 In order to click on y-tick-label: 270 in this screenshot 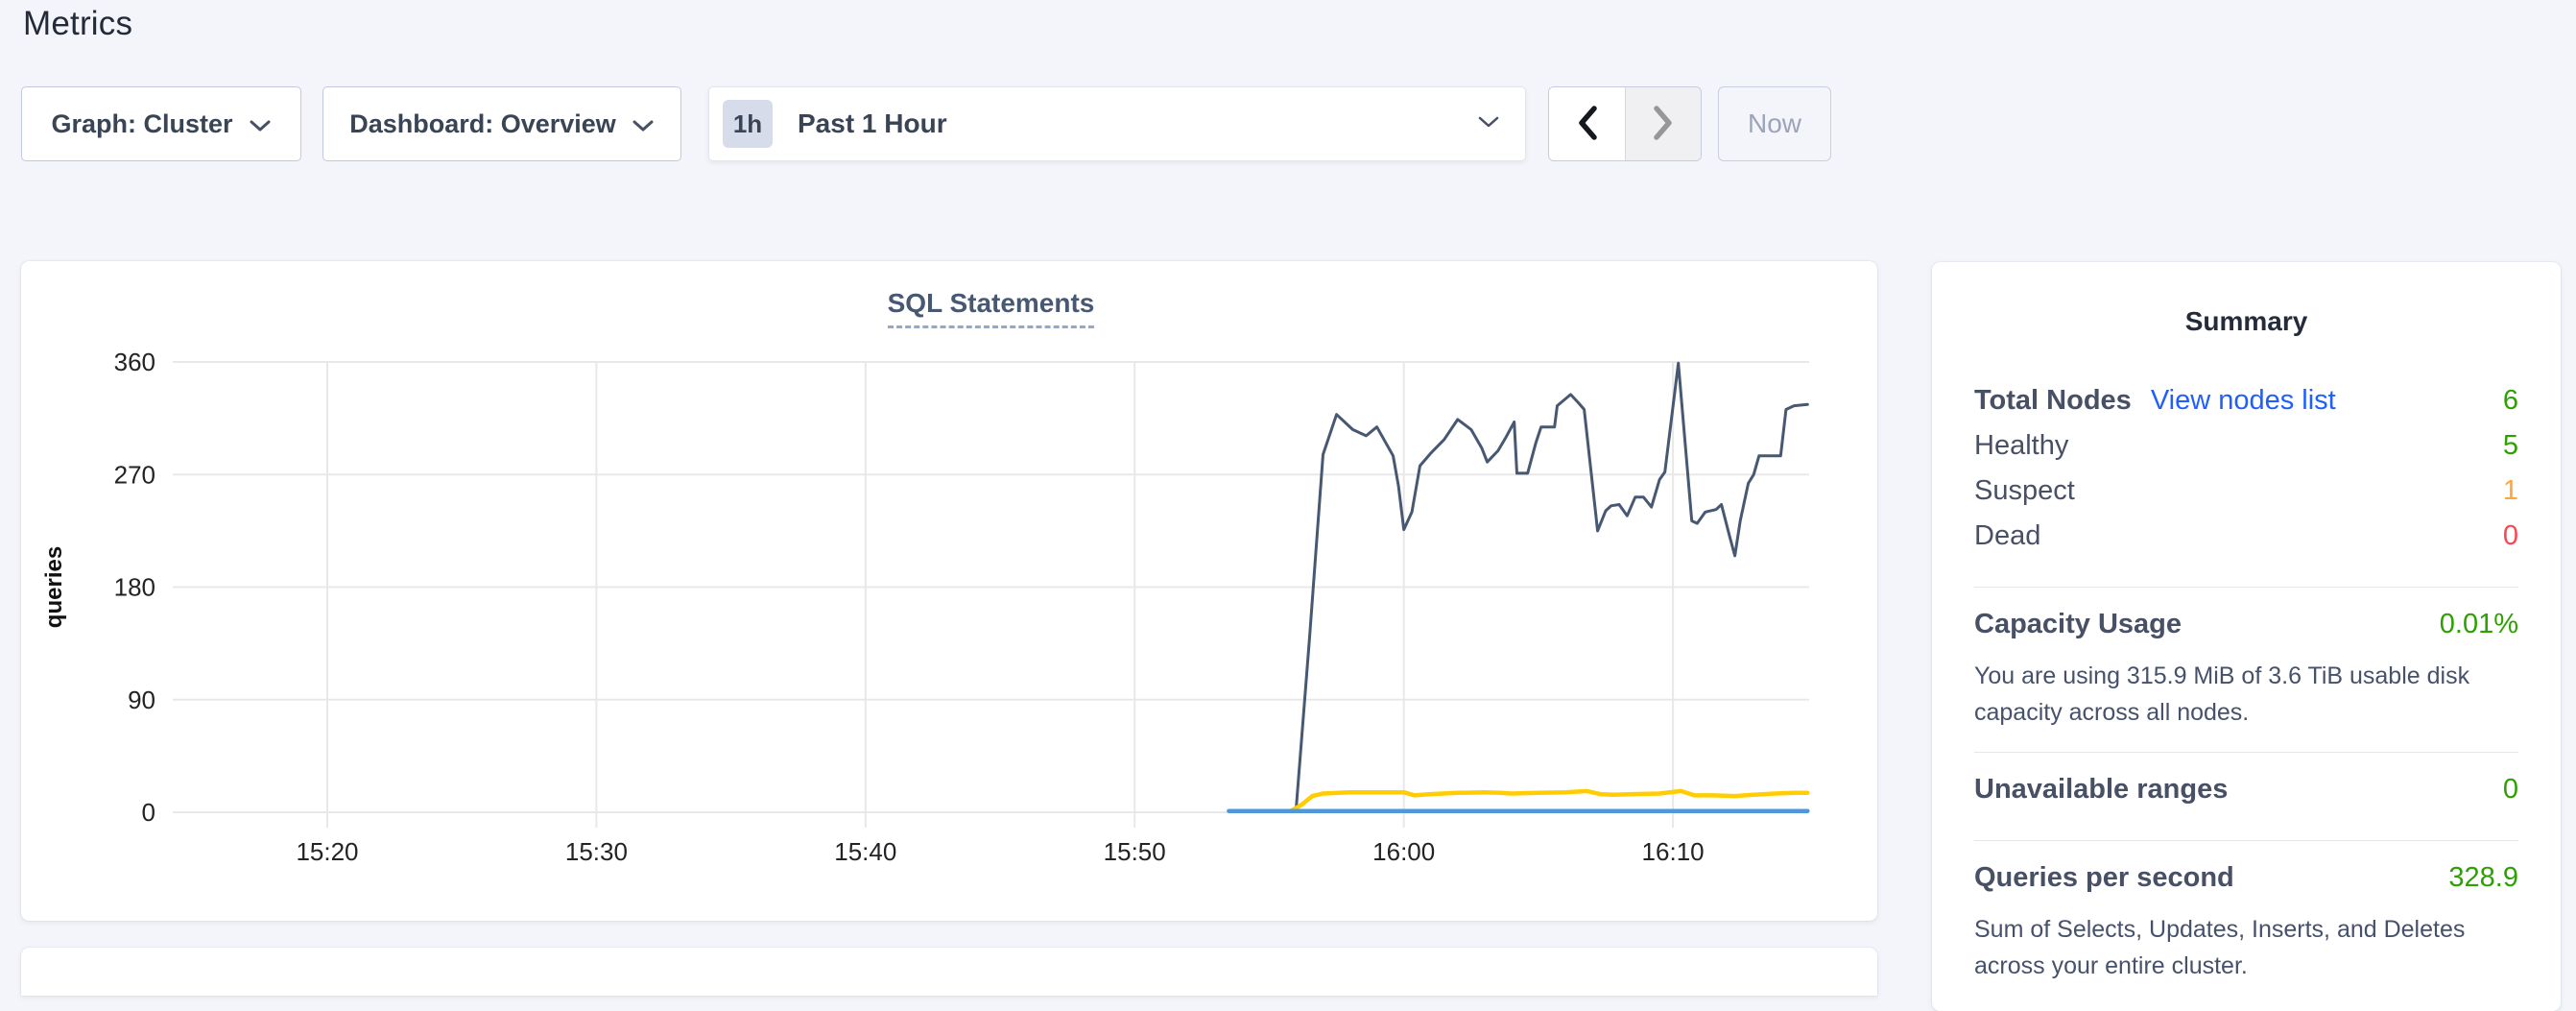, I will do `click(134, 475)`.